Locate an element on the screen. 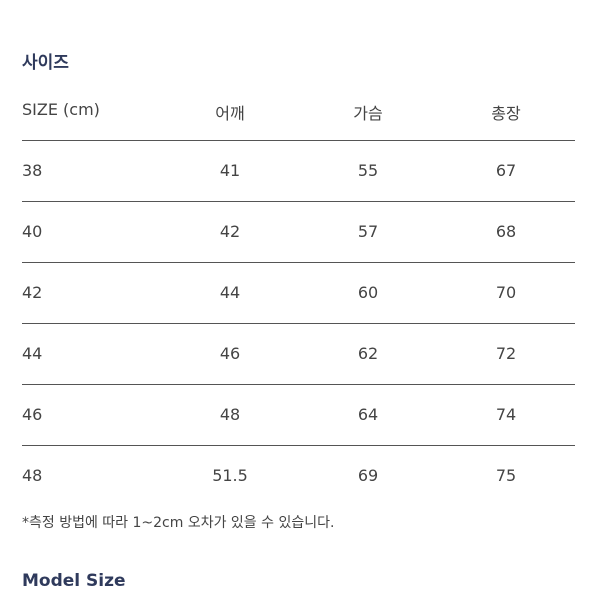  table-row: 48 51.5 69 75 is located at coordinates (298, 496).